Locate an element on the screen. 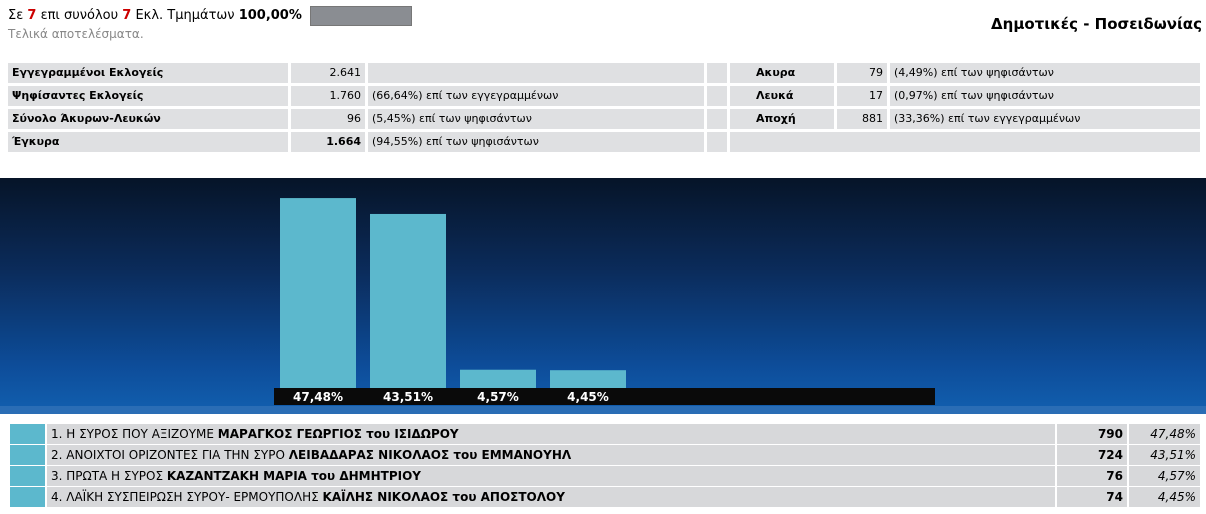 The height and width of the screenshot is (514, 1206). invalid-pct: (4,49%) επί των ψηφισάντων is located at coordinates (1045, 73).